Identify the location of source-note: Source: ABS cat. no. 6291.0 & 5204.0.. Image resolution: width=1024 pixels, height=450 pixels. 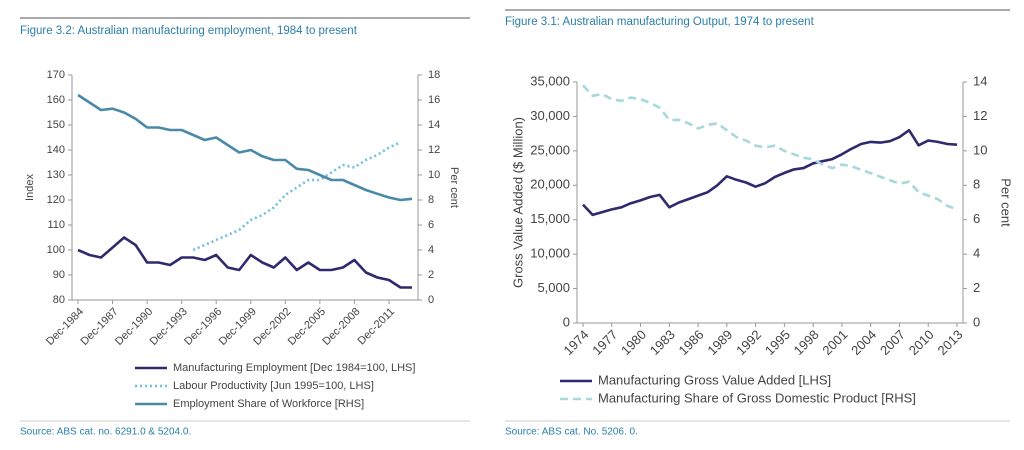
(105, 432).